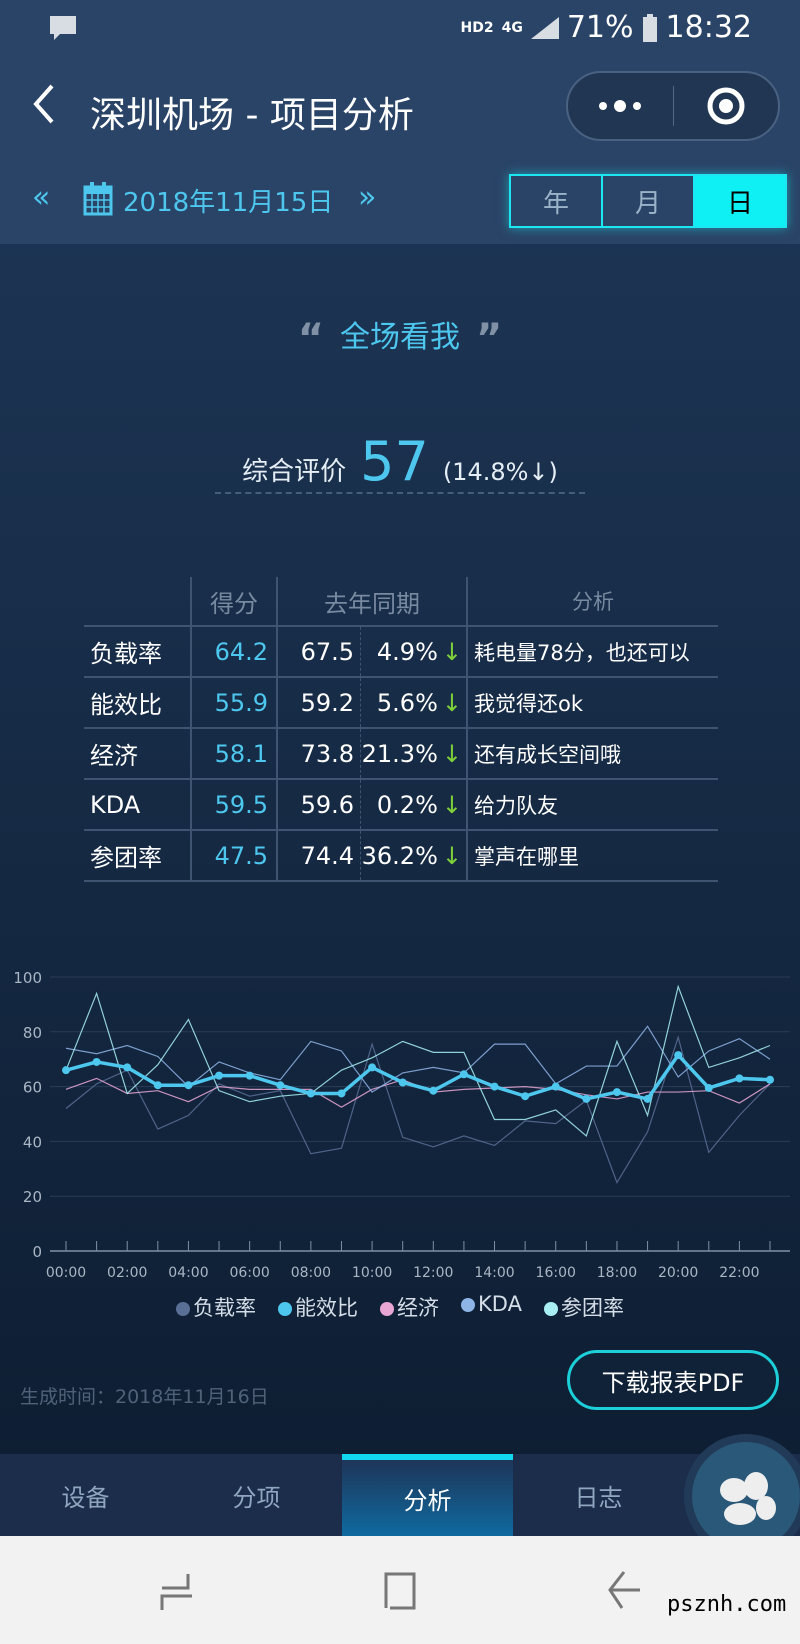 The image size is (800, 1644). Describe the element at coordinates (727, 1604) in the screenshot. I see `watermark: psznh.com` at that location.